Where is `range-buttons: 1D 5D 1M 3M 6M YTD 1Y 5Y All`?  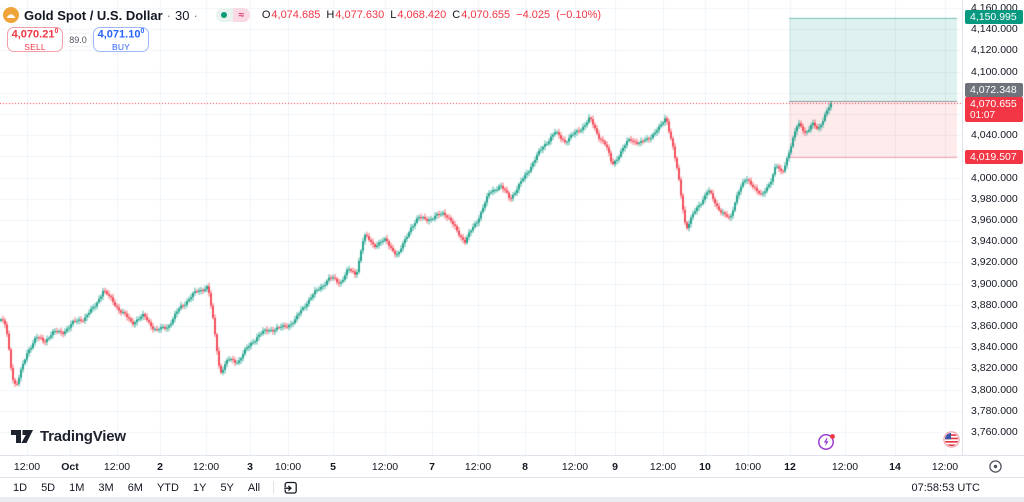 range-buttons: 1D 5D 1M 3M 6M YTD 1Y 5Y All is located at coordinates (136, 488).